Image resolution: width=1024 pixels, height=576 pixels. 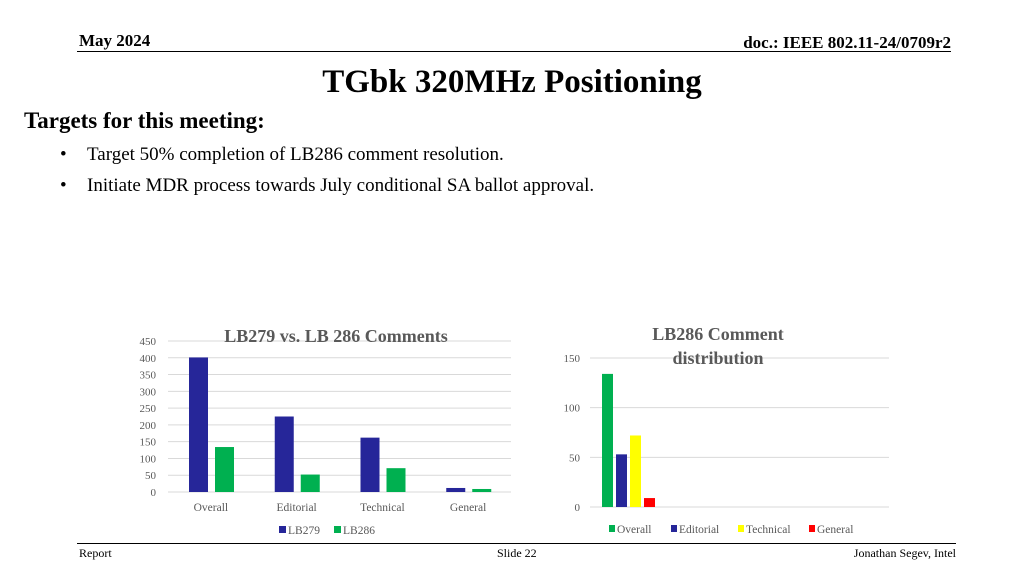 I want to click on x-tick-label: Technical, so click(x=382, y=508).